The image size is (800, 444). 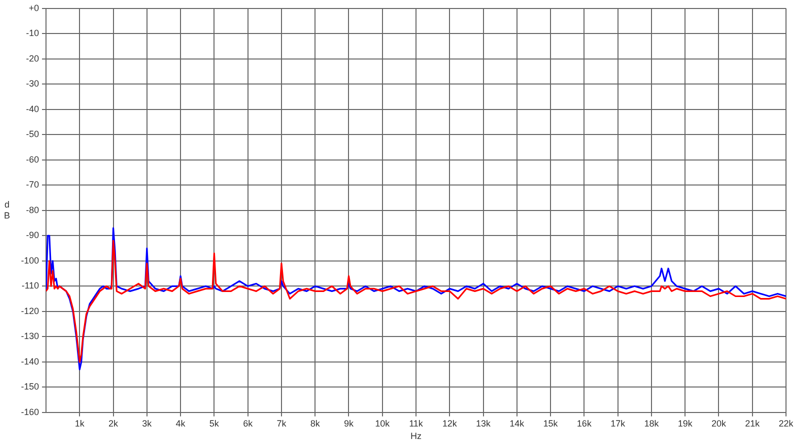 I want to click on x-tick-label: 17k, so click(x=618, y=423).